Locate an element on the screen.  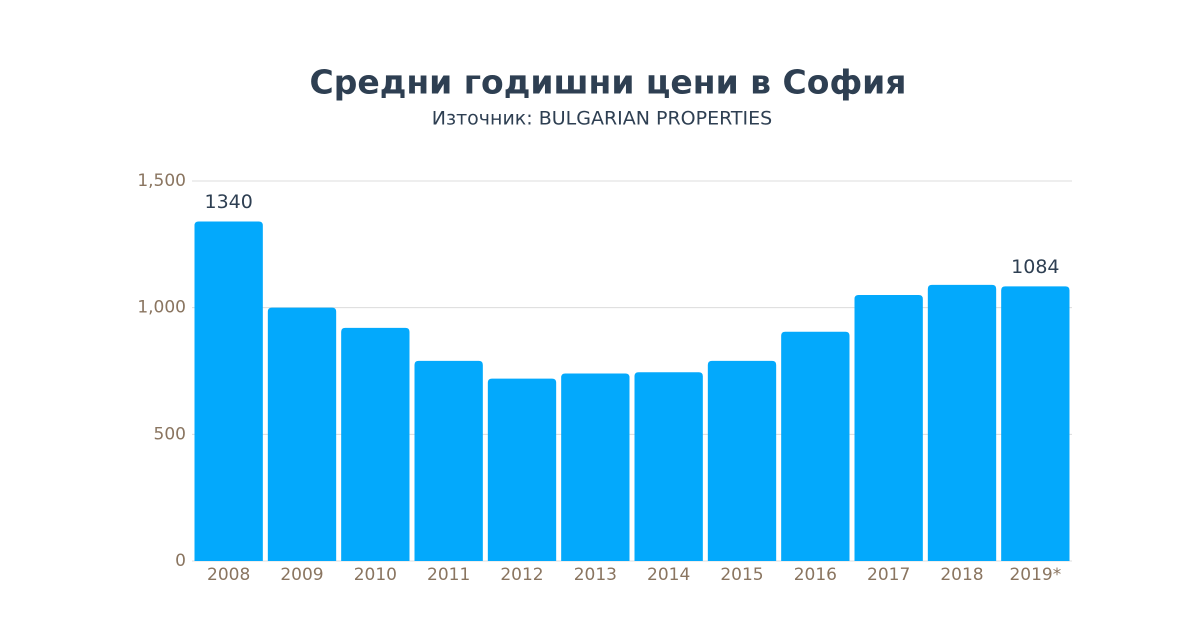
x-tick-label: 2013 is located at coordinates (595, 575).